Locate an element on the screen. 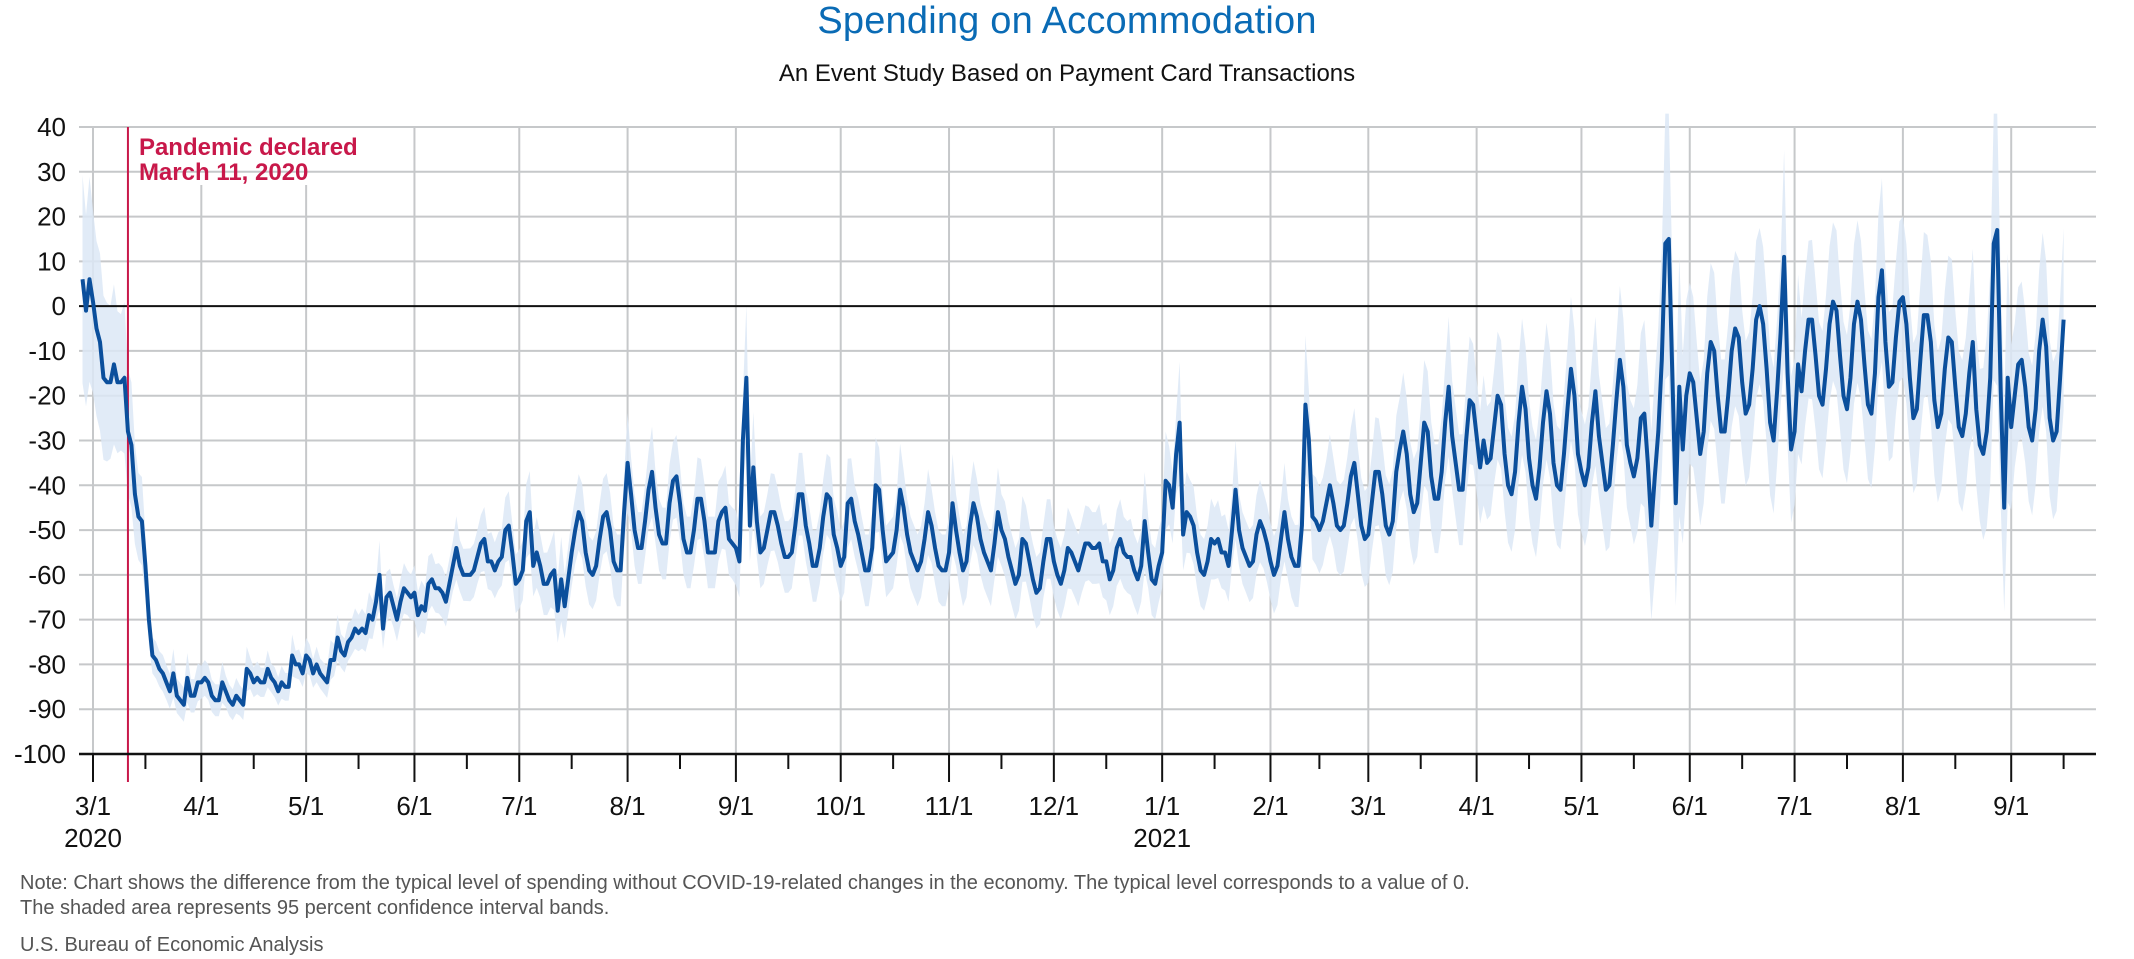 This screenshot has height=959, width=2134. y-tick-label: 0 is located at coordinates (59, 306).